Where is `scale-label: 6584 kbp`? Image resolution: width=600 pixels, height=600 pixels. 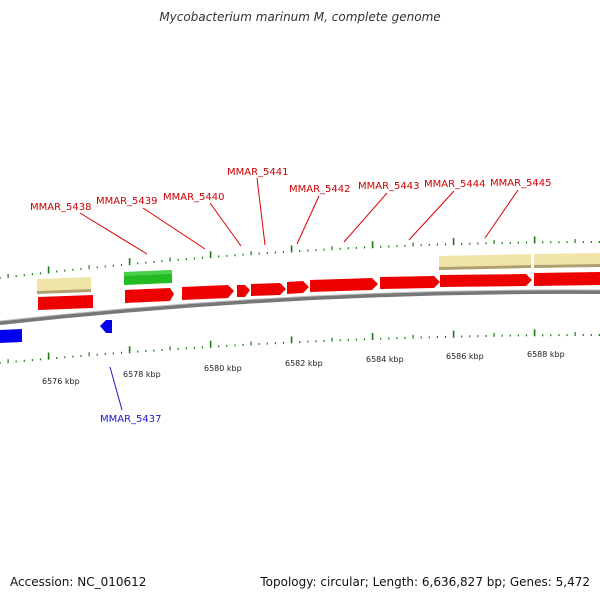 scale-label: 6584 kbp is located at coordinates (385, 359).